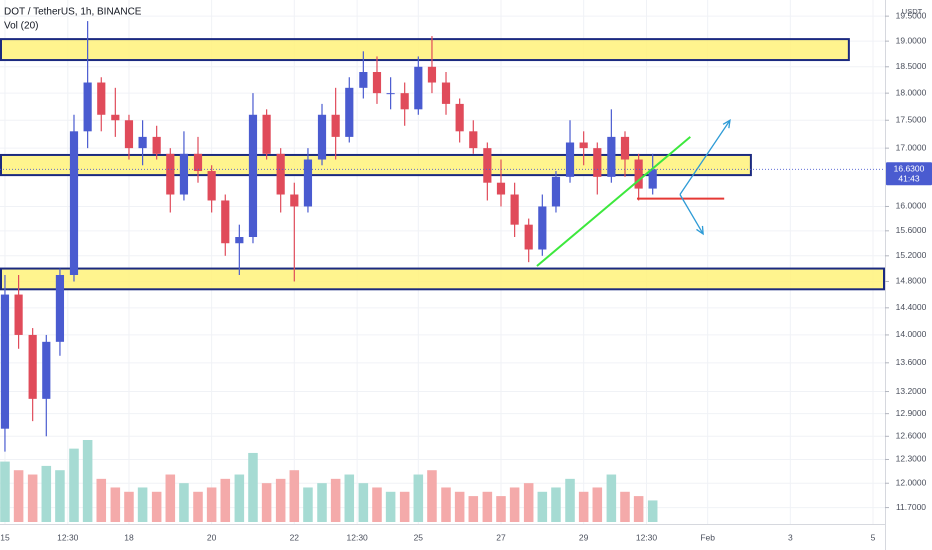 This screenshot has height=550, width=932. What do you see at coordinates (212, 537) in the screenshot?
I see `x-tick-label: 20` at bounding box center [212, 537].